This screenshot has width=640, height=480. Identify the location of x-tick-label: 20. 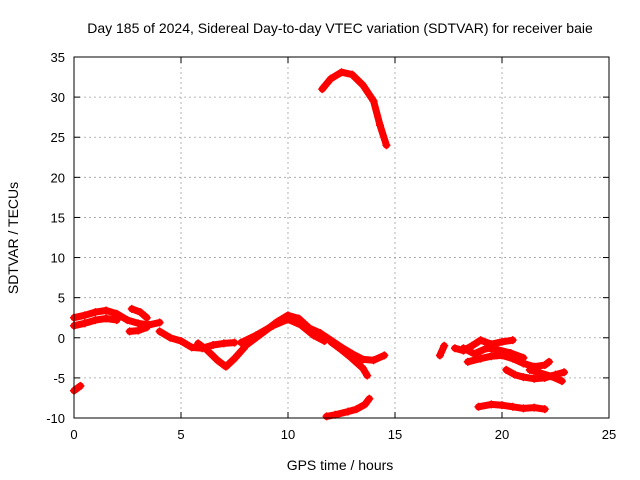
(502, 434).